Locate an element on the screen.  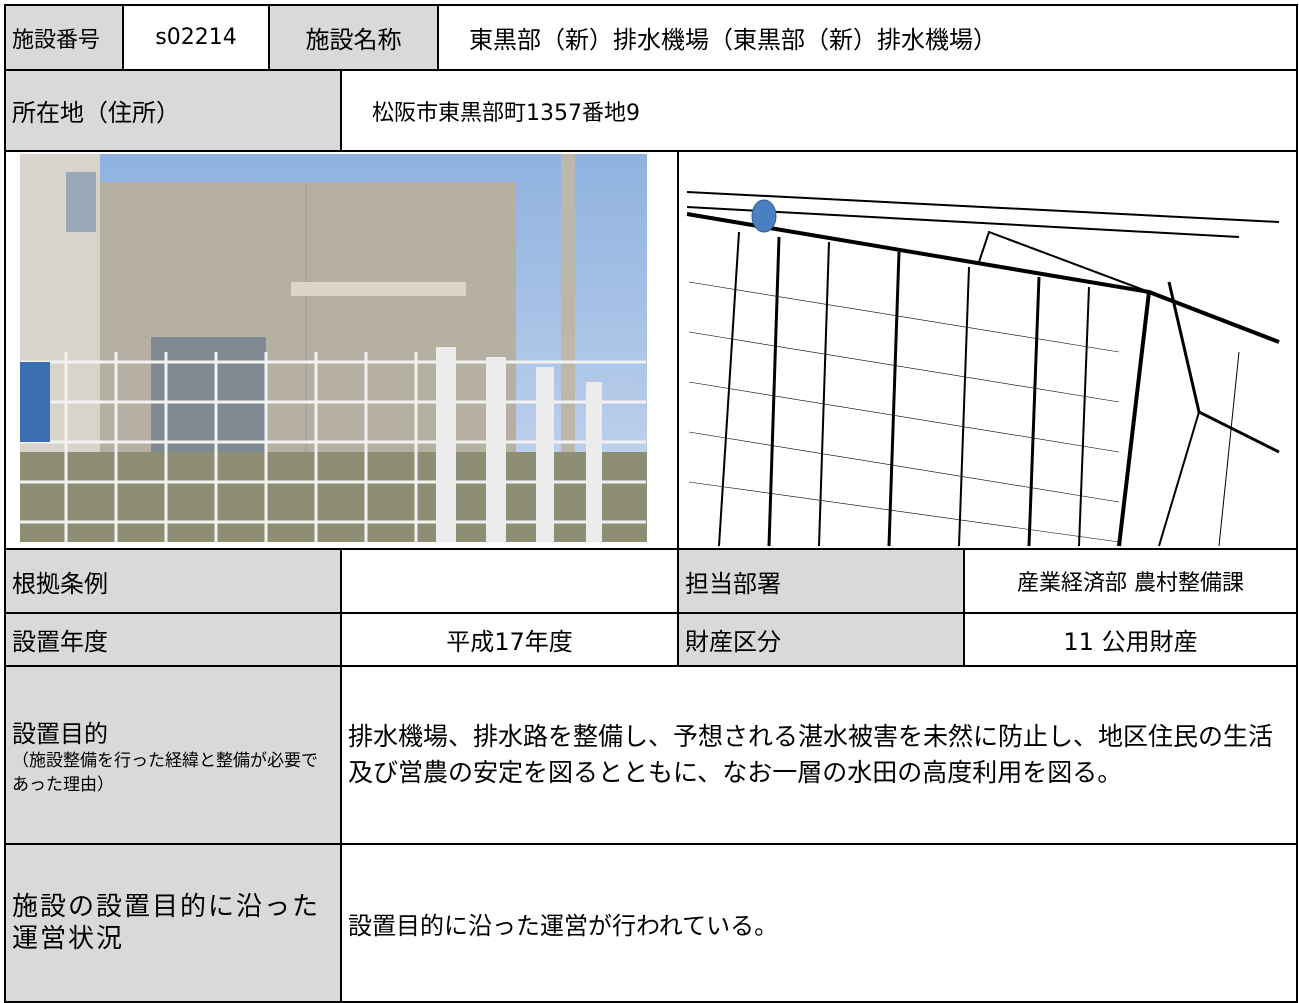
value: 設置目的に沿った運営が行われている。 is located at coordinates (563, 925).